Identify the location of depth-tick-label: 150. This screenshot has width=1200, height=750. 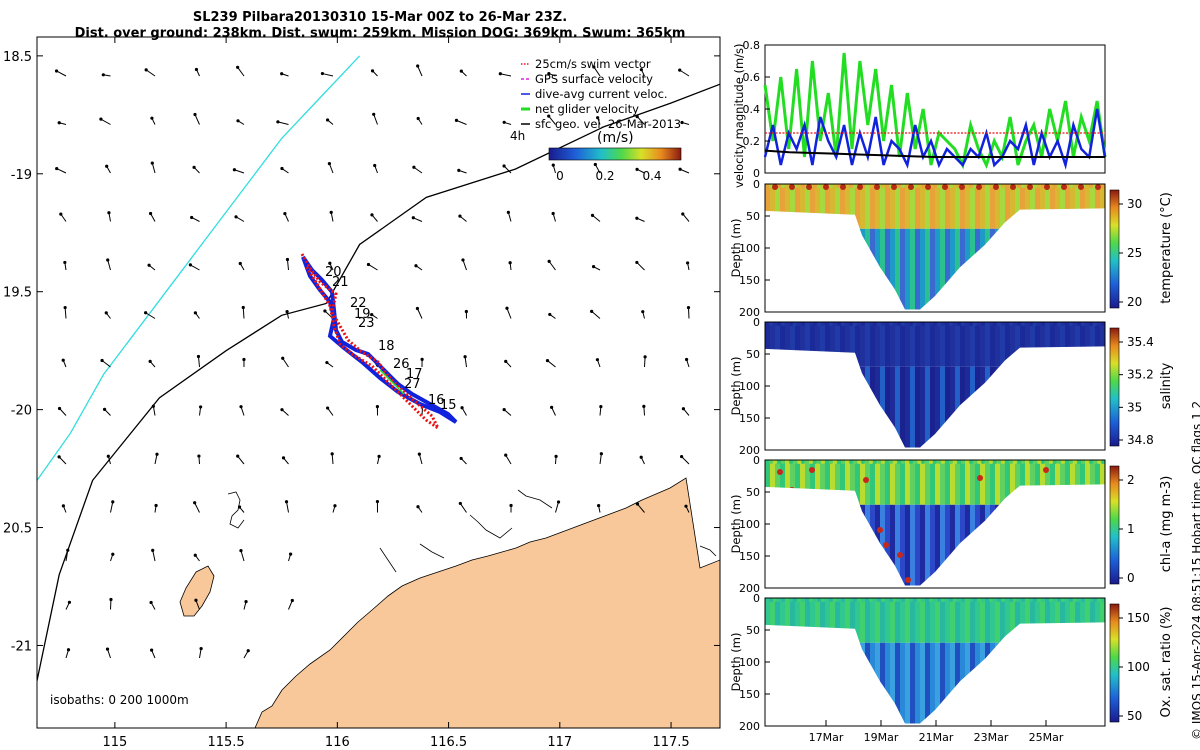
(749, 694).